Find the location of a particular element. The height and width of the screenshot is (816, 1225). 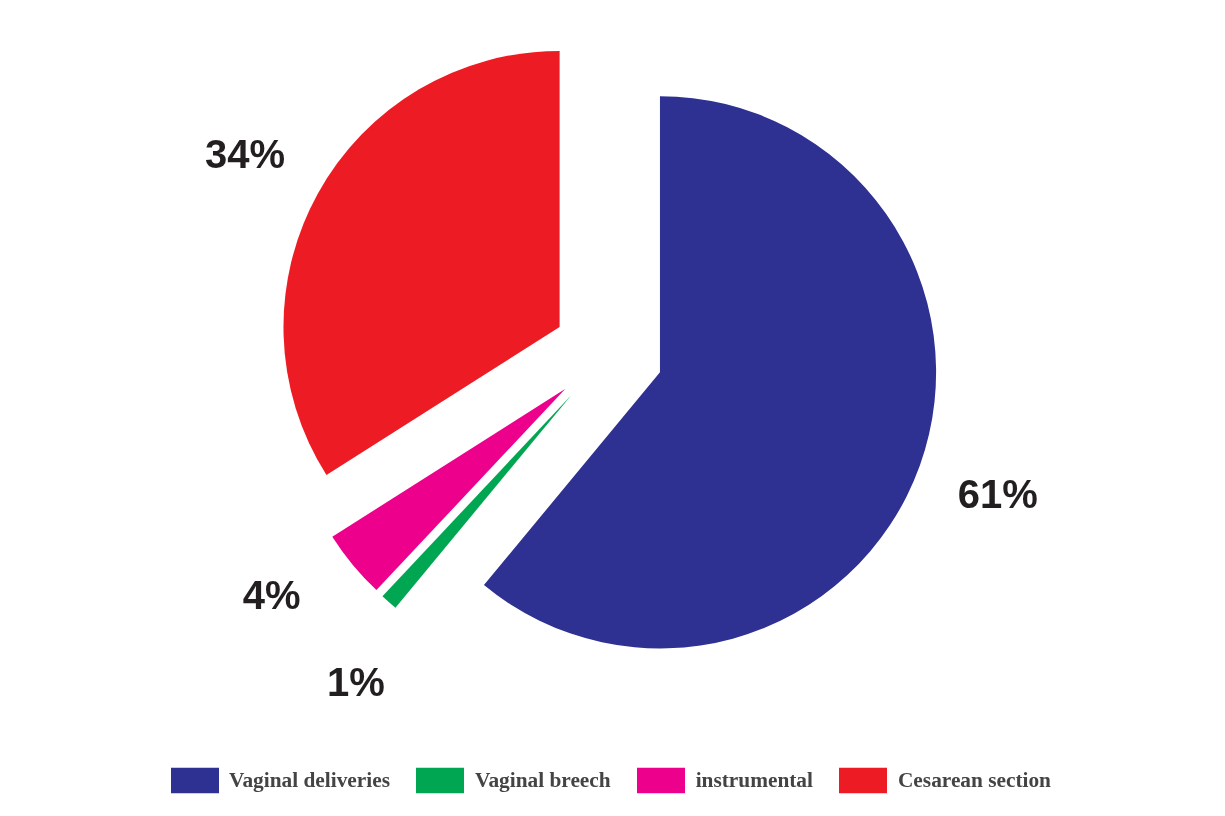

legend-label: Vaginal breech is located at coordinates (542, 780).